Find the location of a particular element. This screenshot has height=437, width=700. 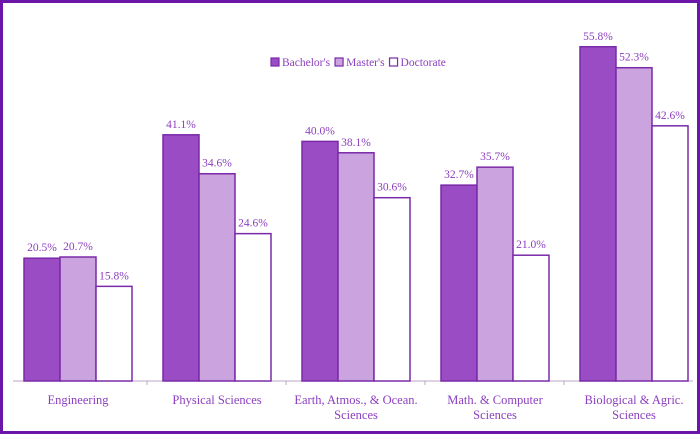

value-label: 52.3% is located at coordinates (634, 58).